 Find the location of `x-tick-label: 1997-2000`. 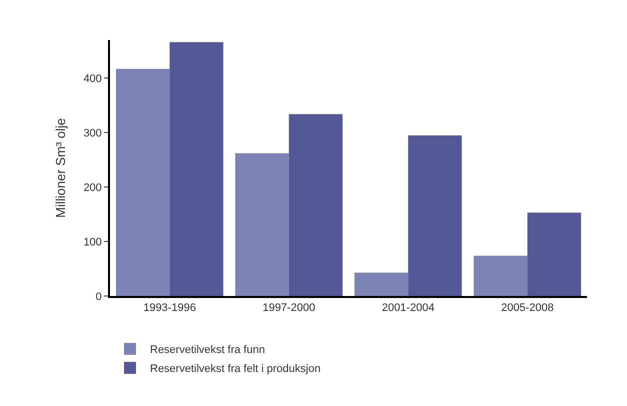

x-tick-label: 1997-2000 is located at coordinates (289, 308).